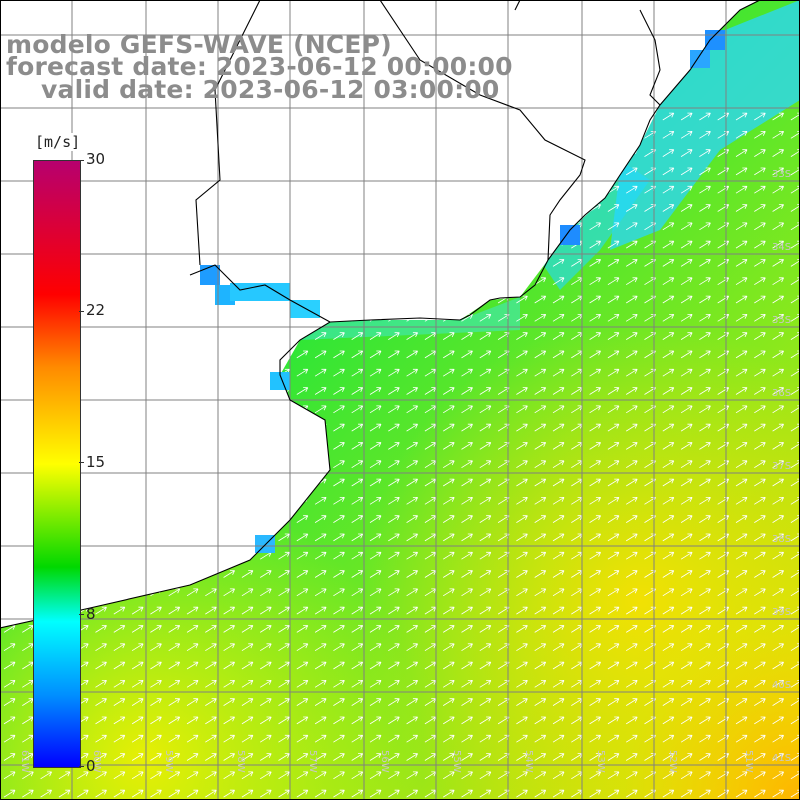 The height and width of the screenshot is (800, 800). Describe the element at coordinates (781, 685) in the screenshot. I see `latitude-label: 40S` at that location.